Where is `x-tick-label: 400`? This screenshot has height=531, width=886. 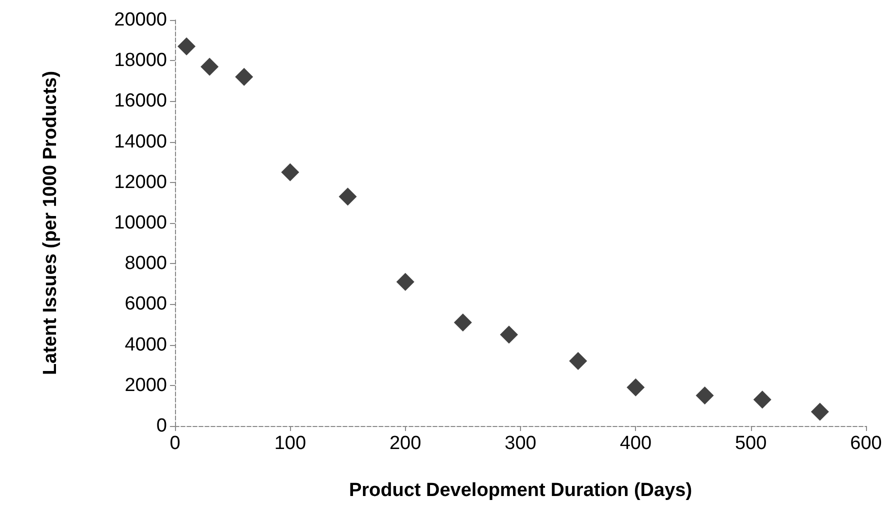
x-tick-label: 400 is located at coordinates (636, 443).